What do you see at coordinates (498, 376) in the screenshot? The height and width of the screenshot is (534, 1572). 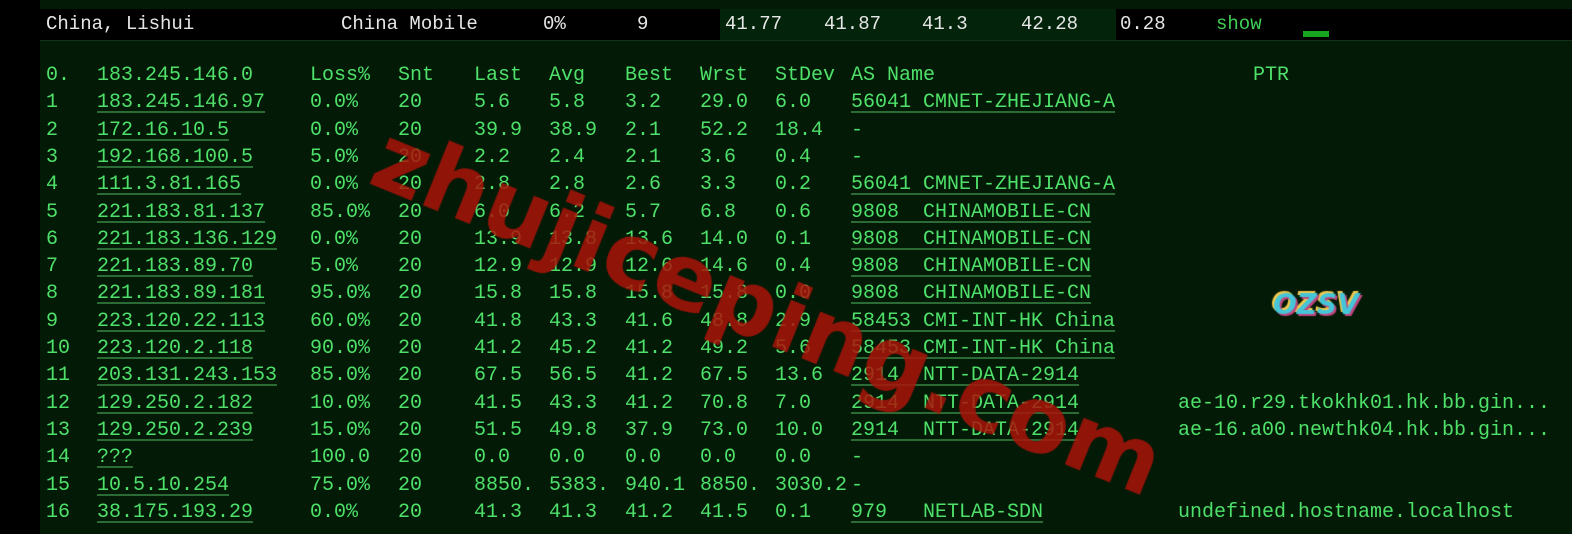 I see `cell-last: 67.5` at bounding box center [498, 376].